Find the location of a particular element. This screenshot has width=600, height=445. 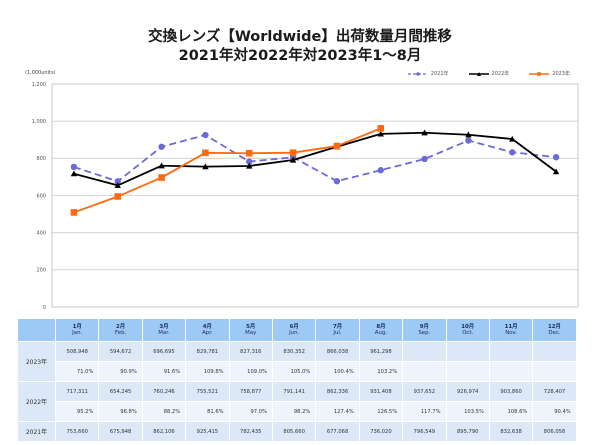

table-header-month: 7月 Jul. is located at coordinates (337, 330).